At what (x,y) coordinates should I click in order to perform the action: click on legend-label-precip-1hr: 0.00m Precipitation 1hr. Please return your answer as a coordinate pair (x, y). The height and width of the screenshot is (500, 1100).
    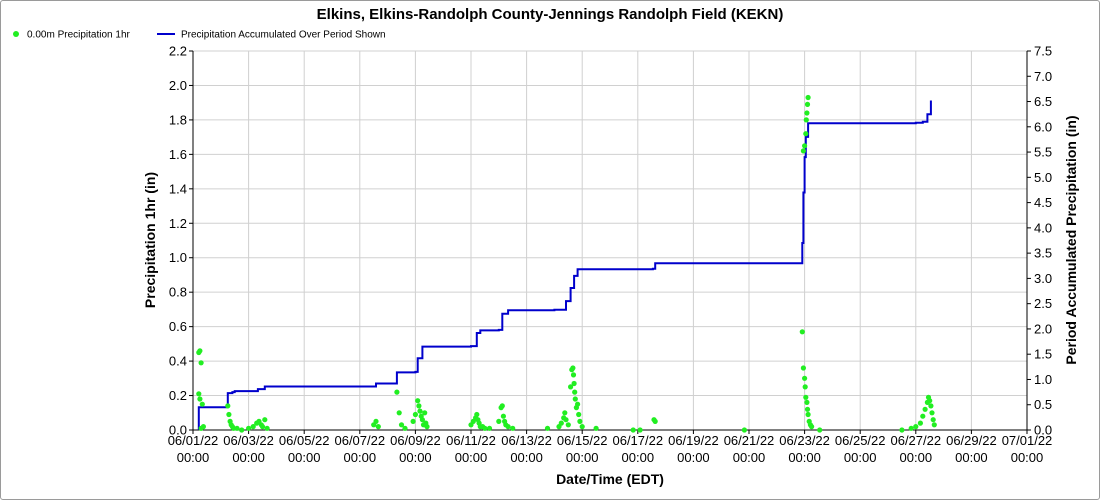
    Looking at the image, I should click on (79, 35).